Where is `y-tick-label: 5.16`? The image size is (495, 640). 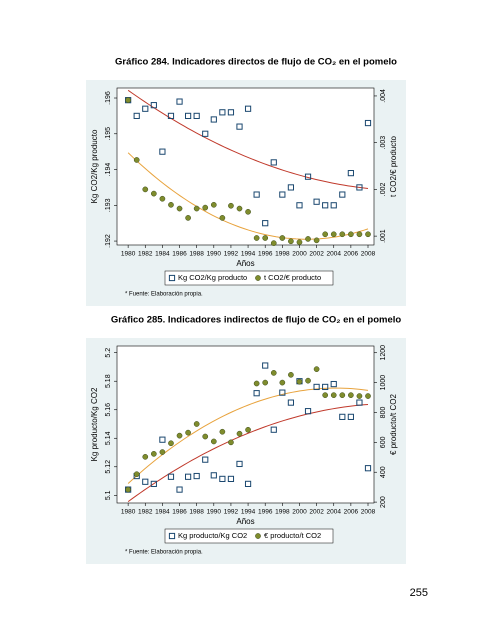 y-tick-label: 5.16 is located at coordinates (108, 410).